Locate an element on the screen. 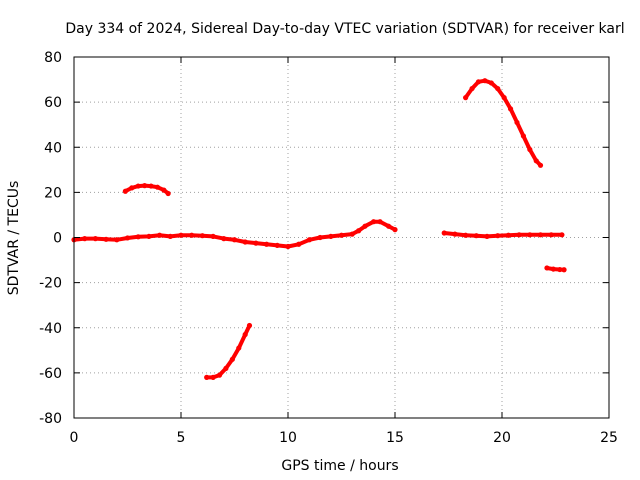 This screenshot has height=480, width=640. x-tick-label: 15 is located at coordinates (395, 438).